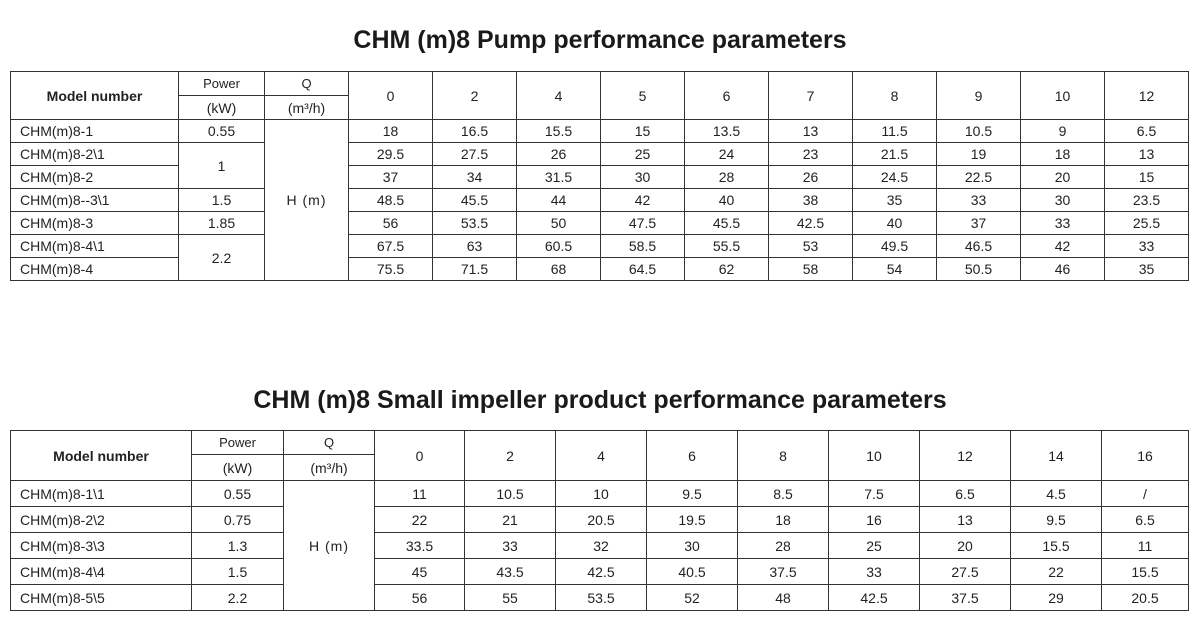 The height and width of the screenshot is (624, 1200). Describe the element at coordinates (390, 269) in the screenshot. I see `head-value-cell: 75.5` at that location.